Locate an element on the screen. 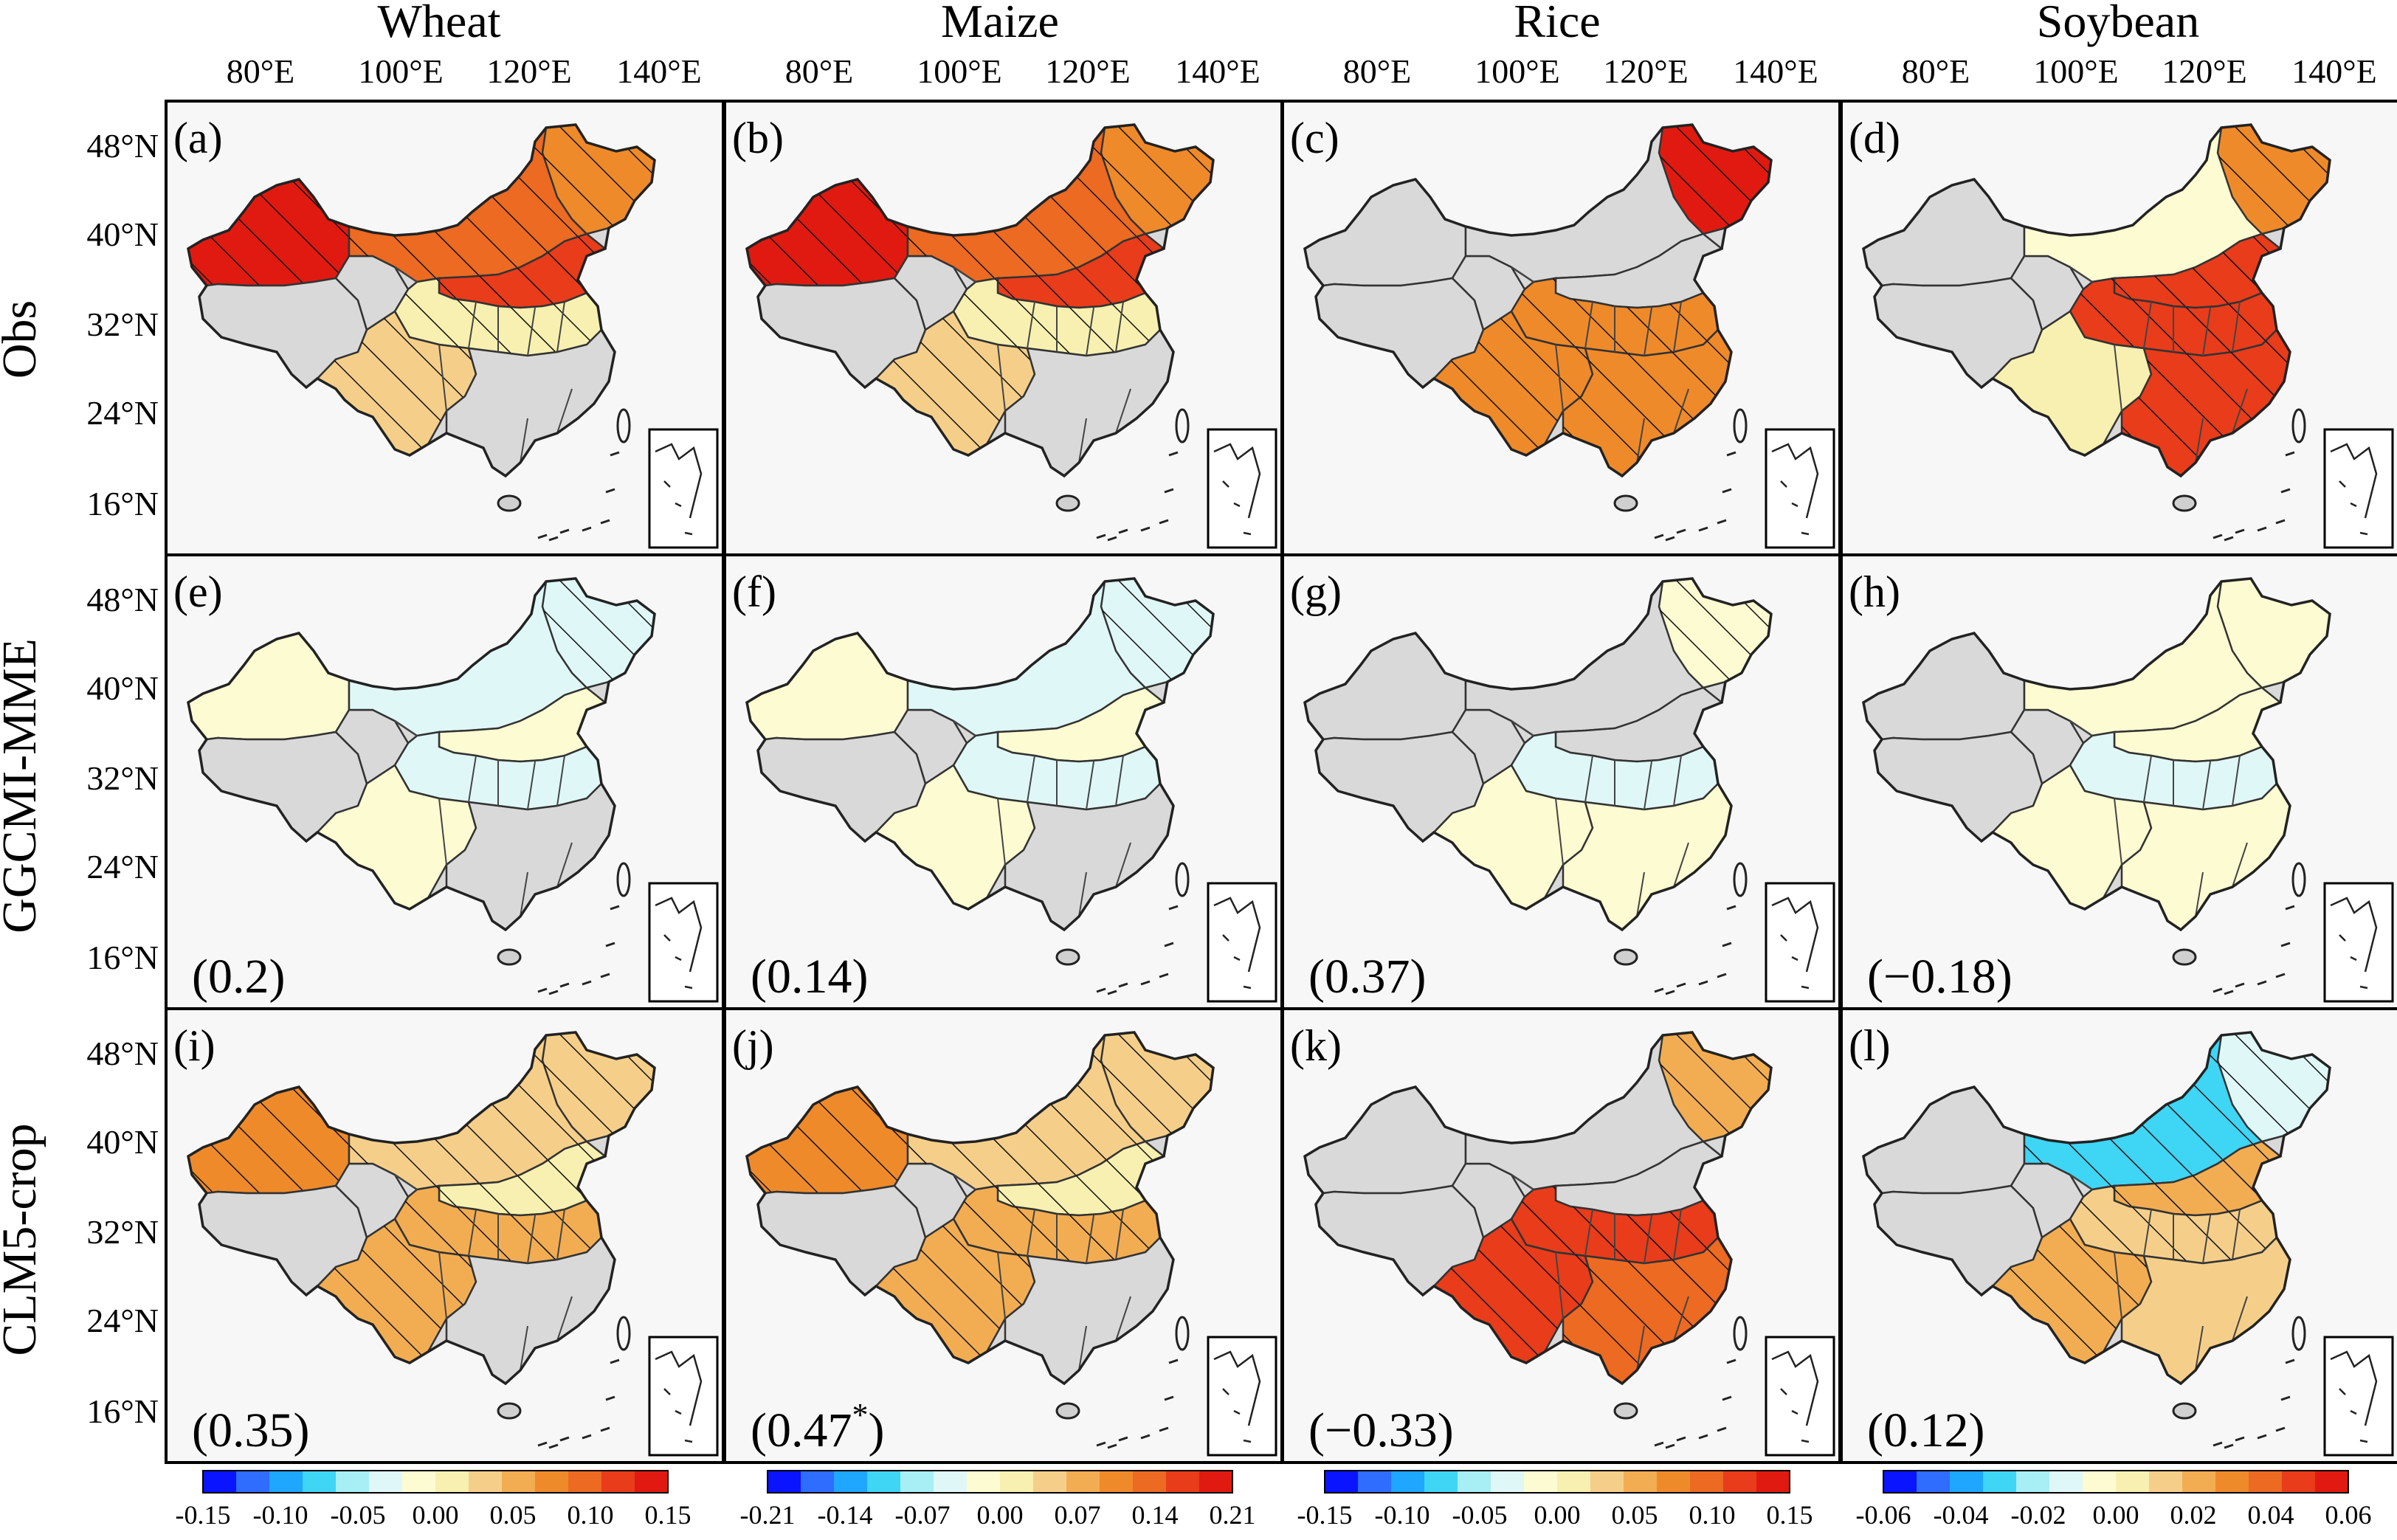  panel-label: (e) is located at coordinates (198, 591).